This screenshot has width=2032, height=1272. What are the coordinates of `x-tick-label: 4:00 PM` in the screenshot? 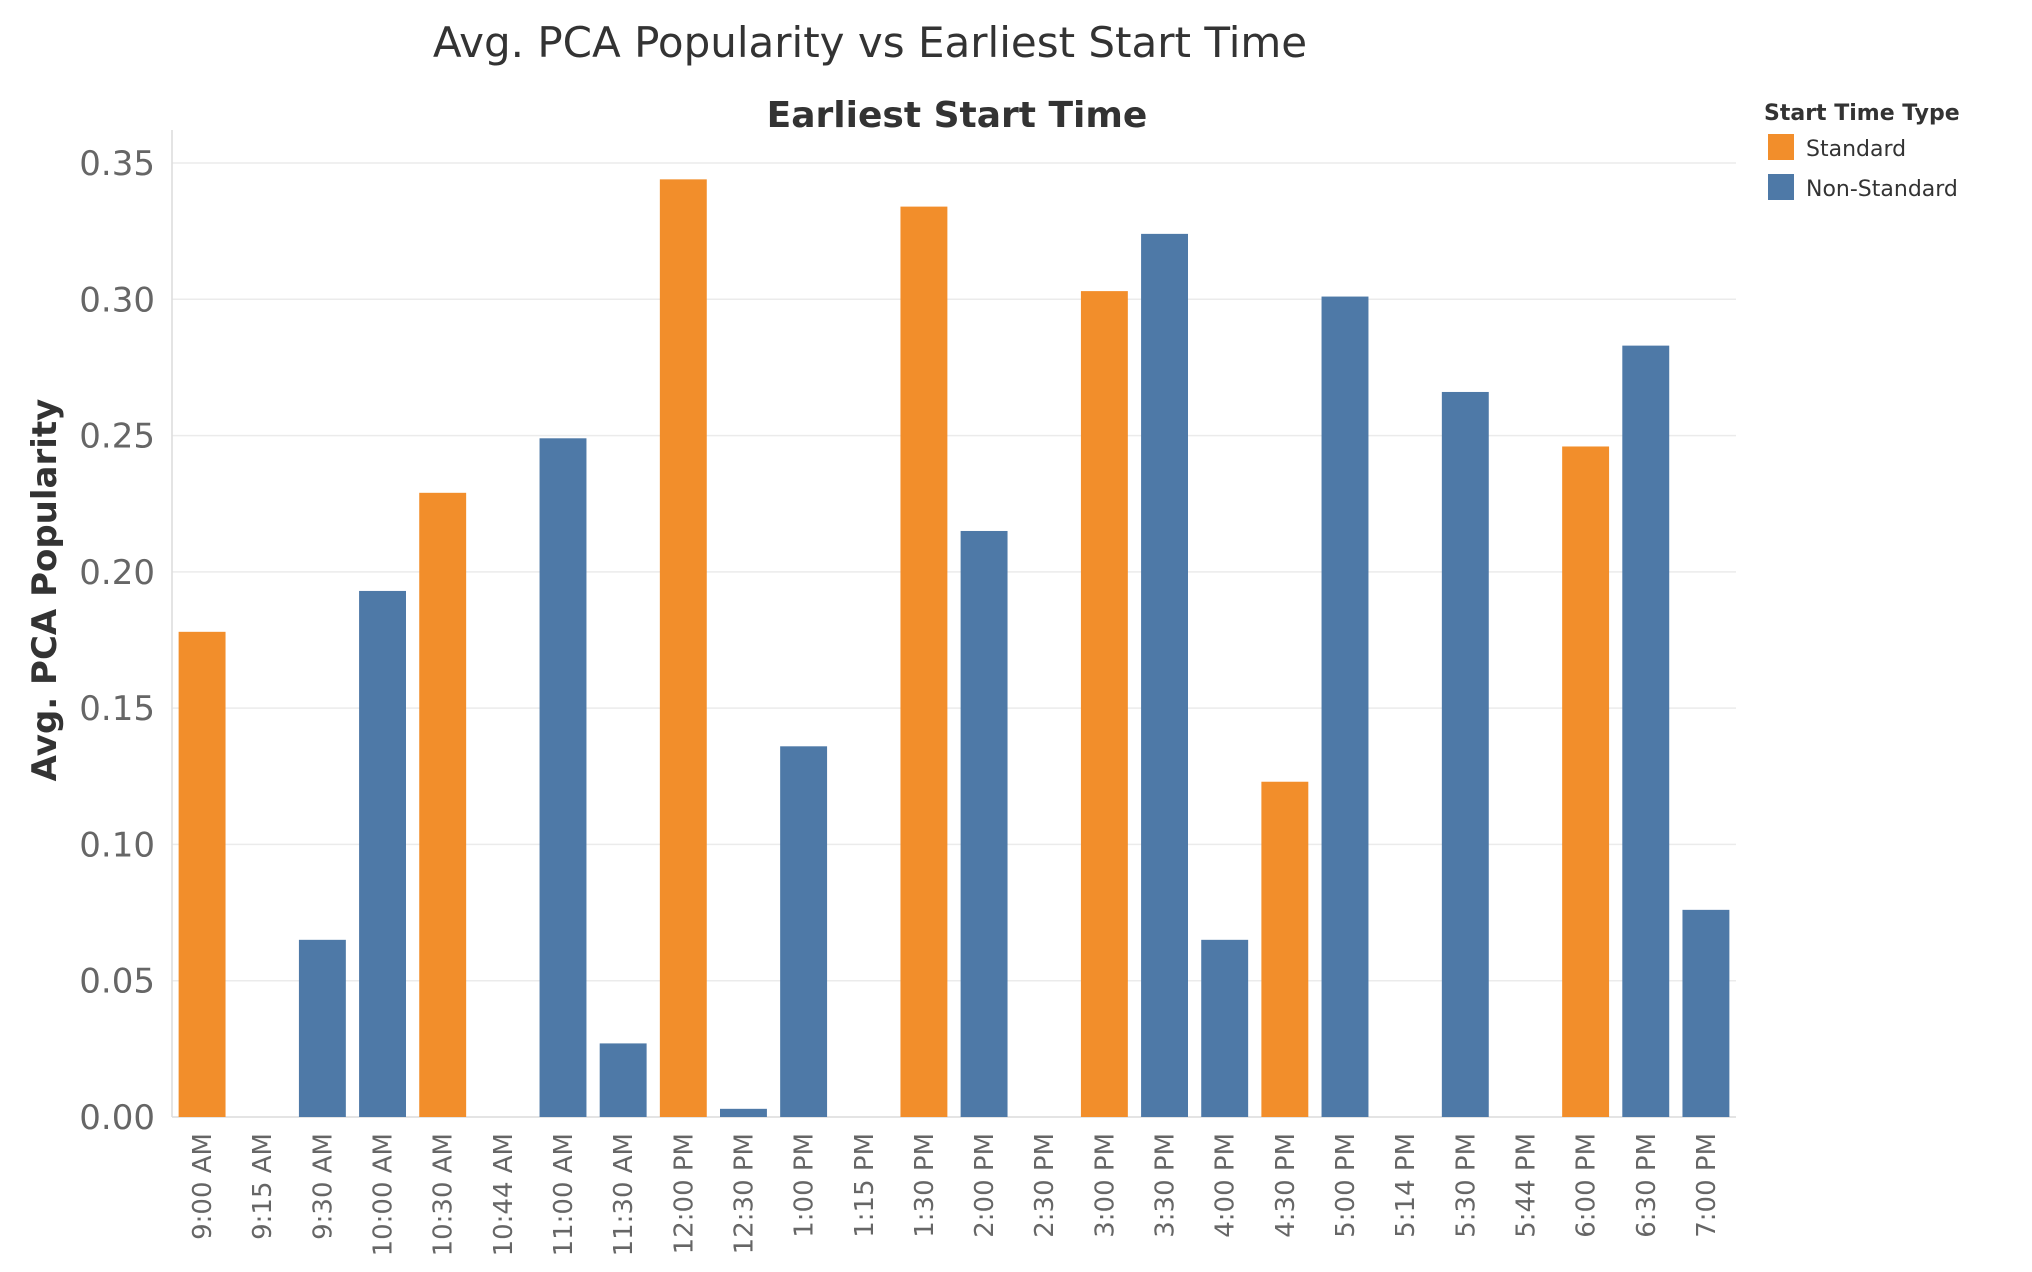 It's located at (1226, 1185).